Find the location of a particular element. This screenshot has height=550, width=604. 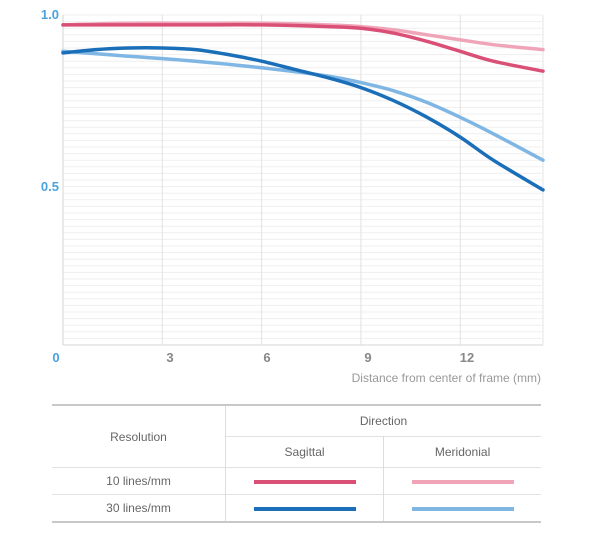

y-tick-label-mid: 0.5 is located at coordinates (50, 186).